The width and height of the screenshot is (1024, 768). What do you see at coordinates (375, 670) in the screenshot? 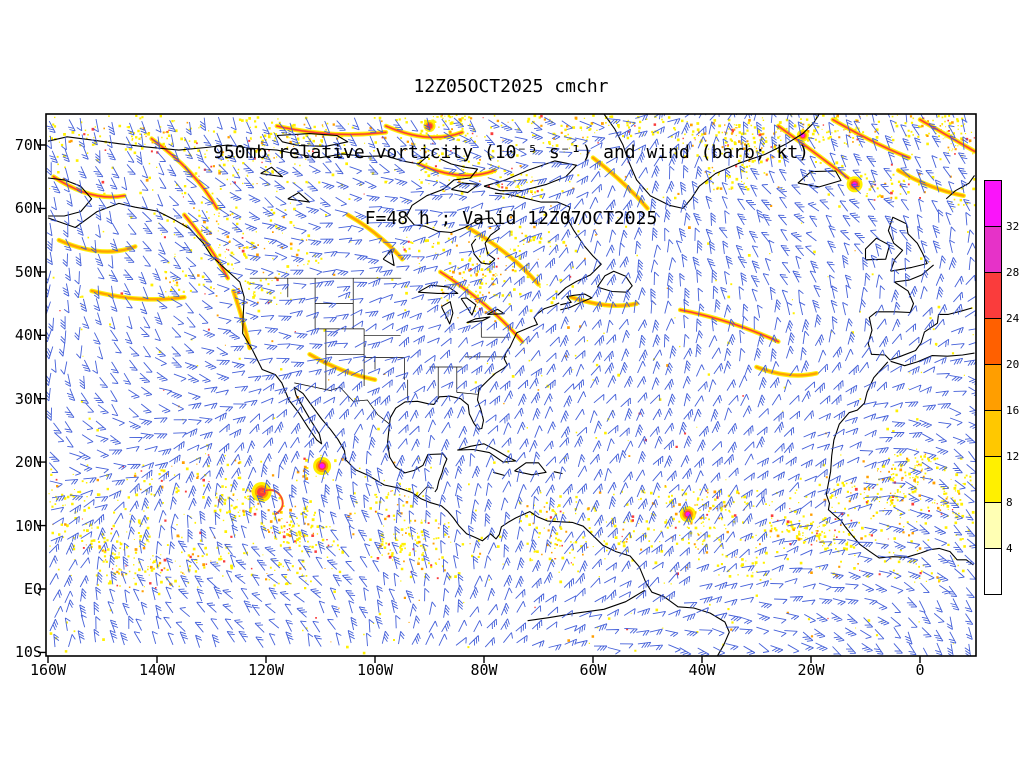
I see `lon-tick-label: 100W` at bounding box center [375, 670].